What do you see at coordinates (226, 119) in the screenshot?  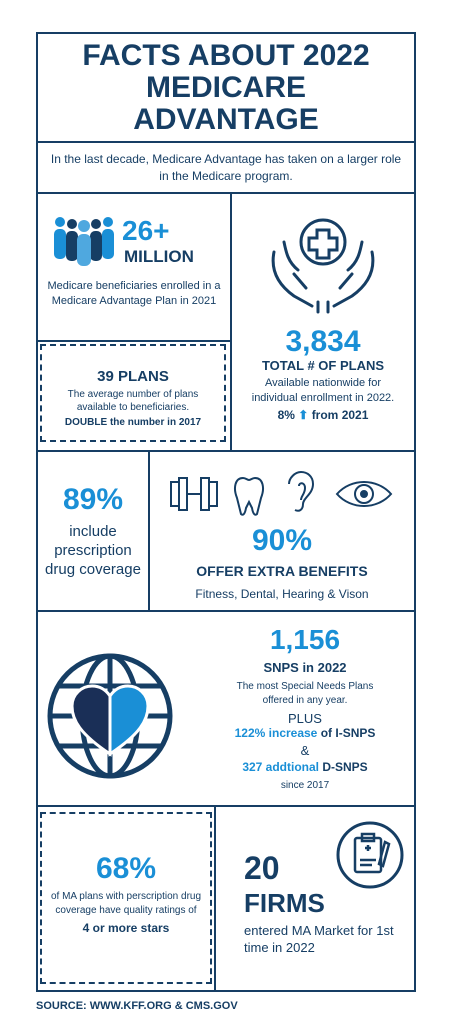 I see `title-line: ADVANTAGE` at bounding box center [226, 119].